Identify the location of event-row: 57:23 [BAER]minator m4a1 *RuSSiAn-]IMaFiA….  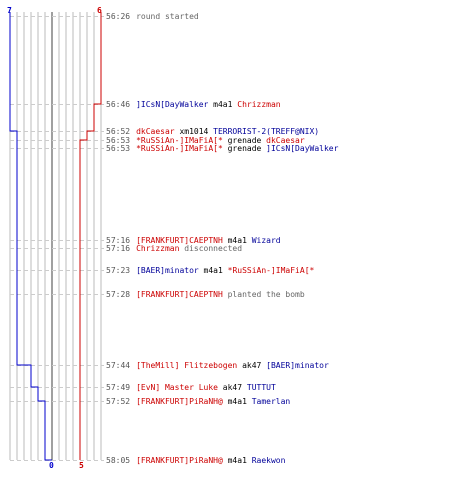
(210, 270).